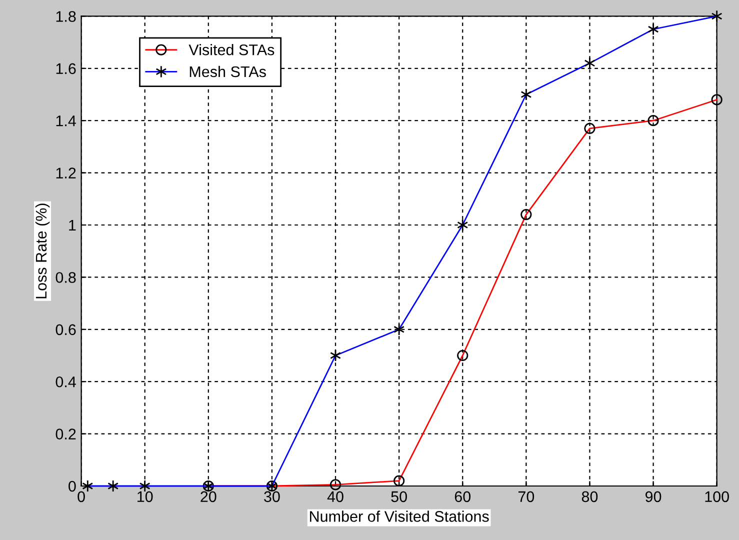 Image resolution: width=739 pixels, height=540 pixels. What do you see at coordinates (66, 382) in the screenshot?
I see `y-tick-label: 0.4` at bounding box center [66, 382].